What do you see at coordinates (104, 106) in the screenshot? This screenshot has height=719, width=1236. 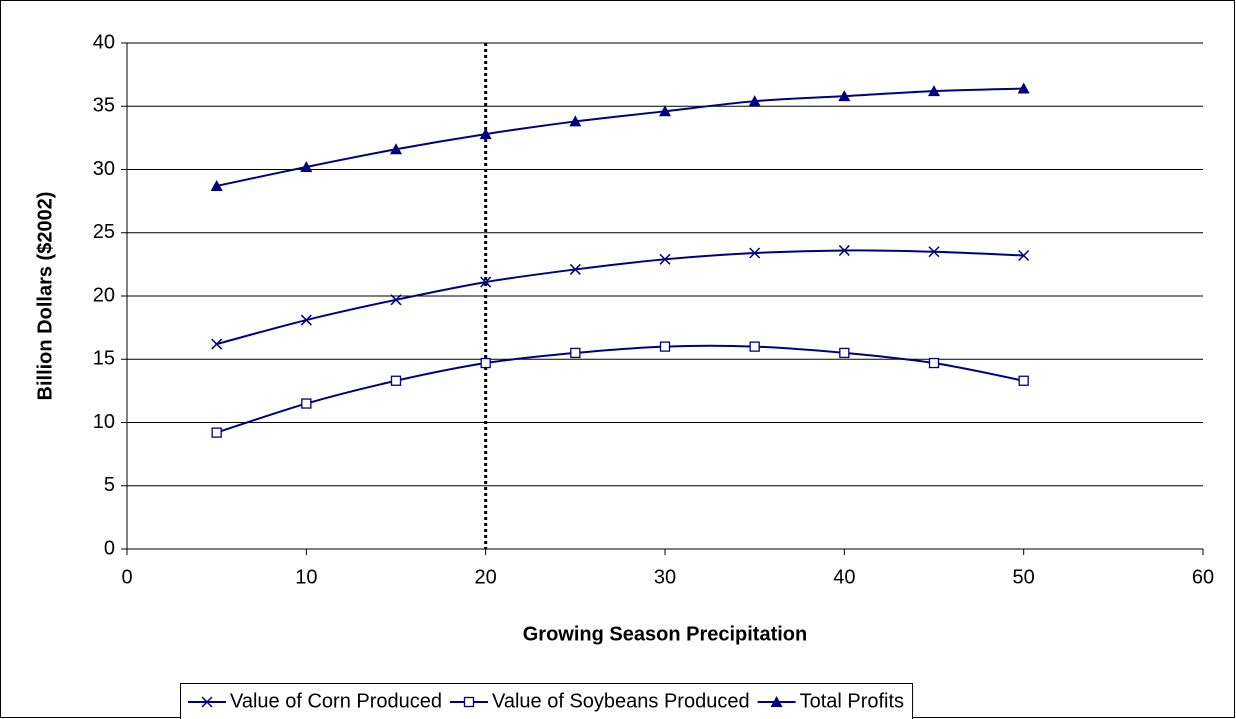 I see `y-tick-label: 35` at bounding box center [104, 106].